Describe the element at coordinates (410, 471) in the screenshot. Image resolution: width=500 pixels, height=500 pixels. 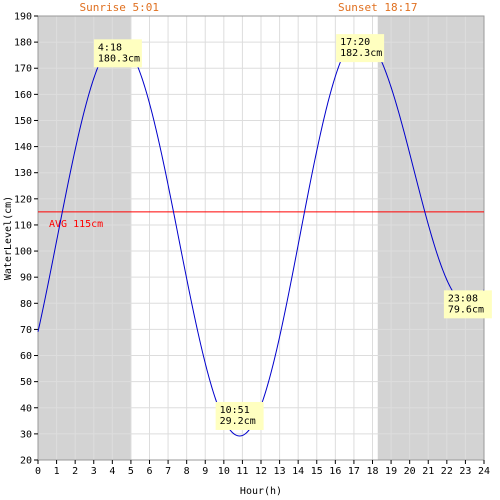
I see `x-tick-label: 20` at that location.